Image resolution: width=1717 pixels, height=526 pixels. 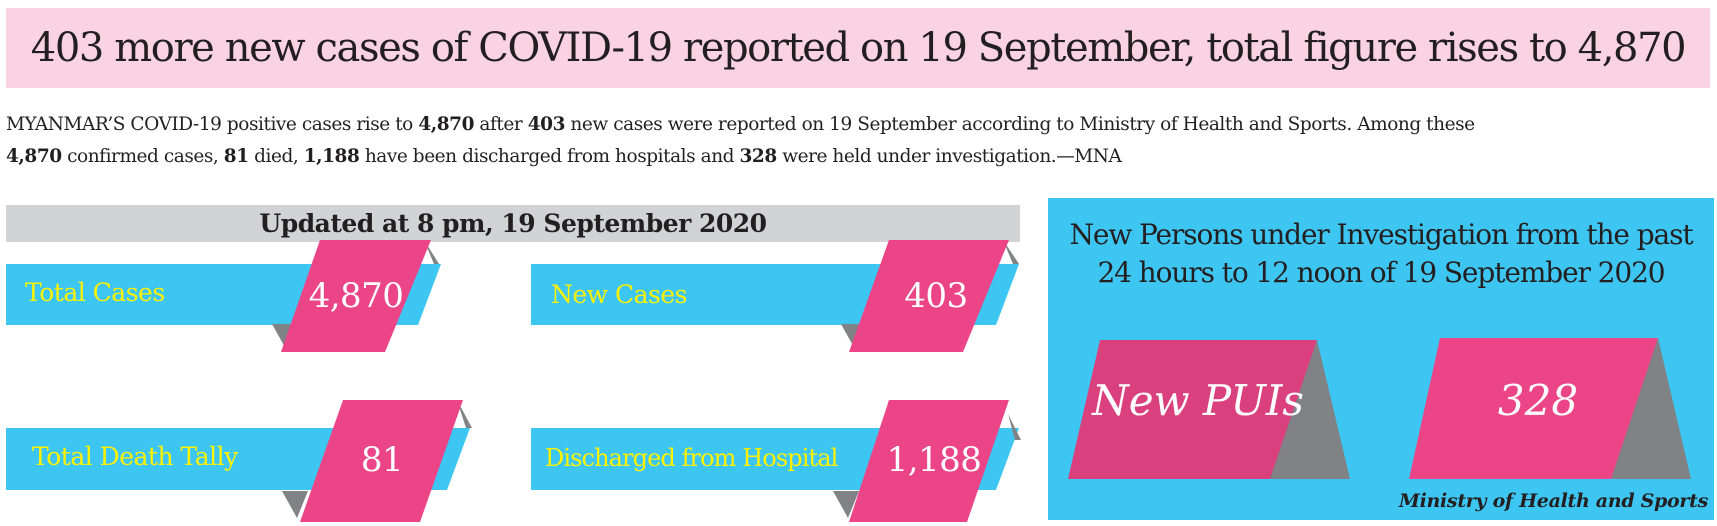 I want to click on stat-total-cases-value: 4,870, so click(x=356, y=296).